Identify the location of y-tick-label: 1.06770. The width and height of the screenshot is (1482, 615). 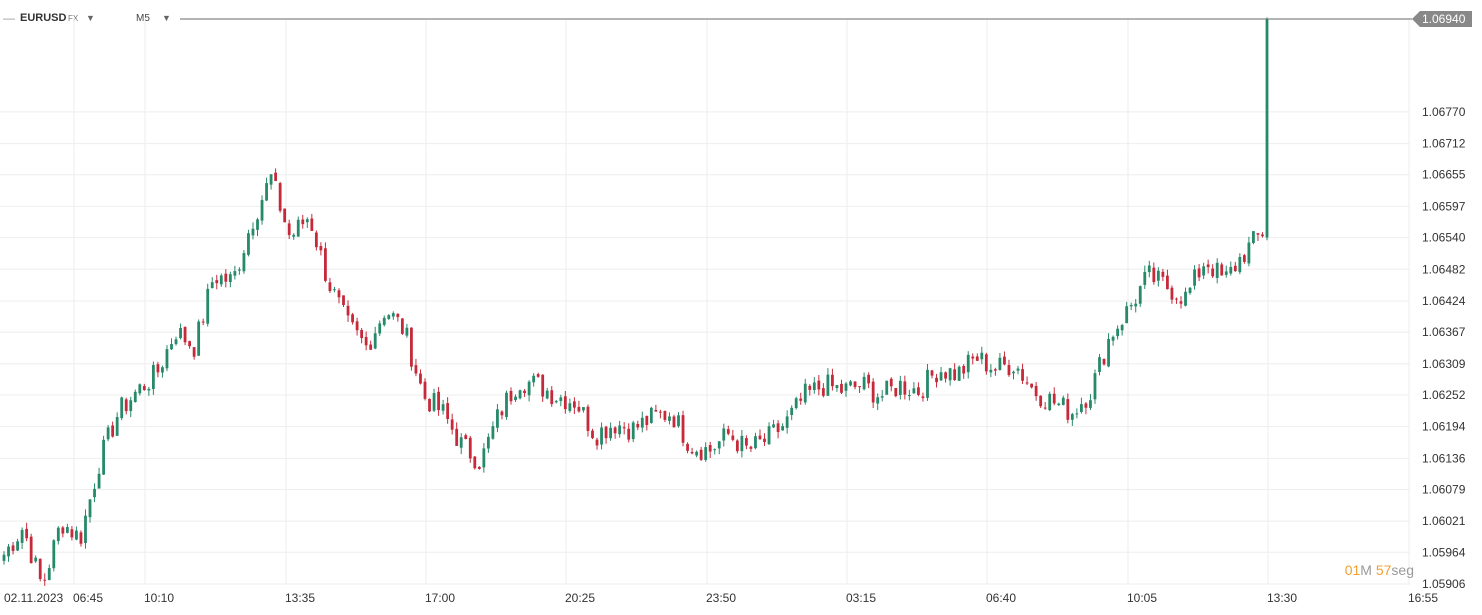
(1444, 112).